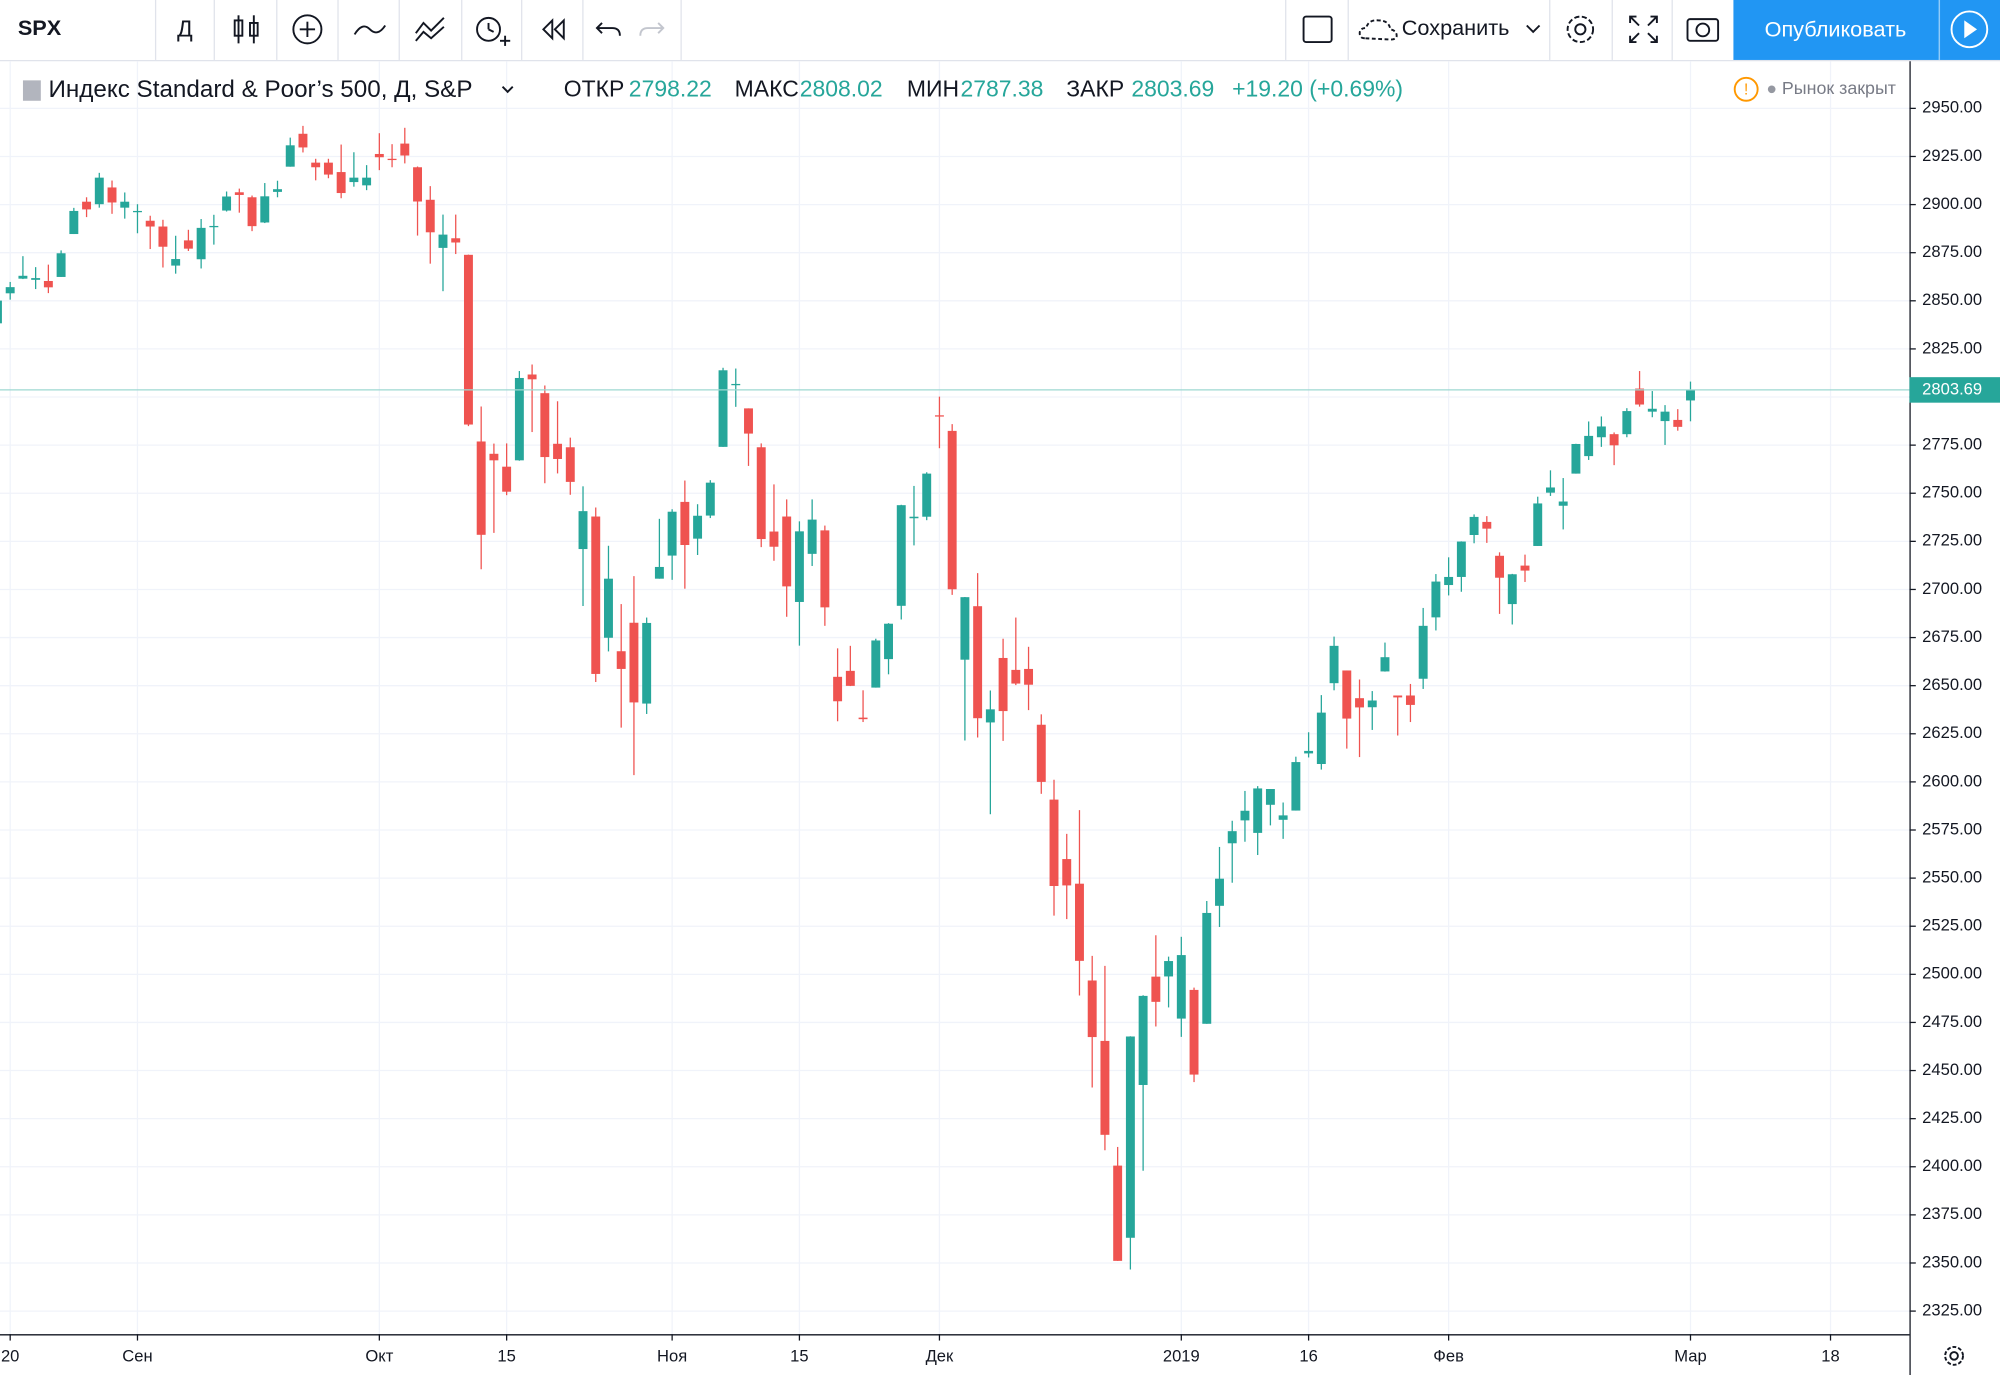 The image size is (2000, 1375). I want to click on x-tick-label: 18, so click(1830, 1356).